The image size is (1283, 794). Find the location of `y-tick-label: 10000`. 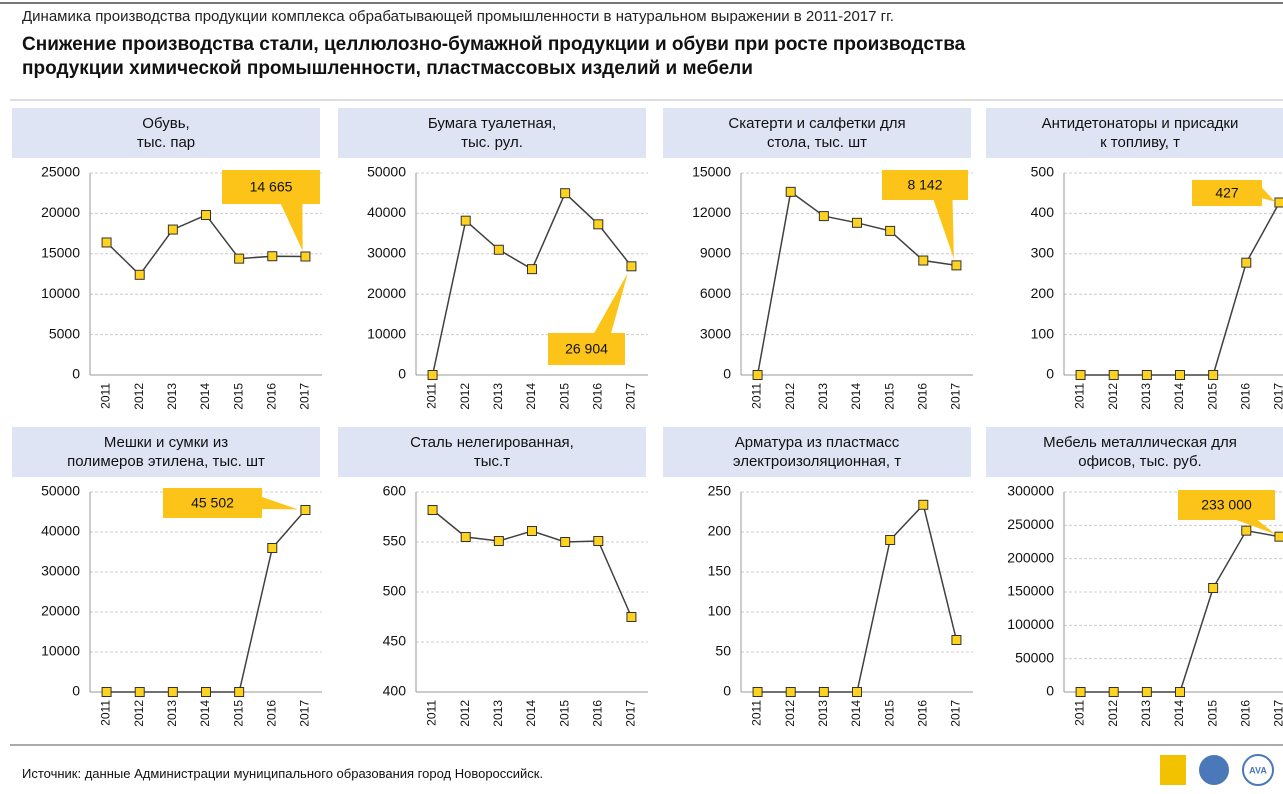

y-tick-label: 10000 is located at coordinates (60, 651).